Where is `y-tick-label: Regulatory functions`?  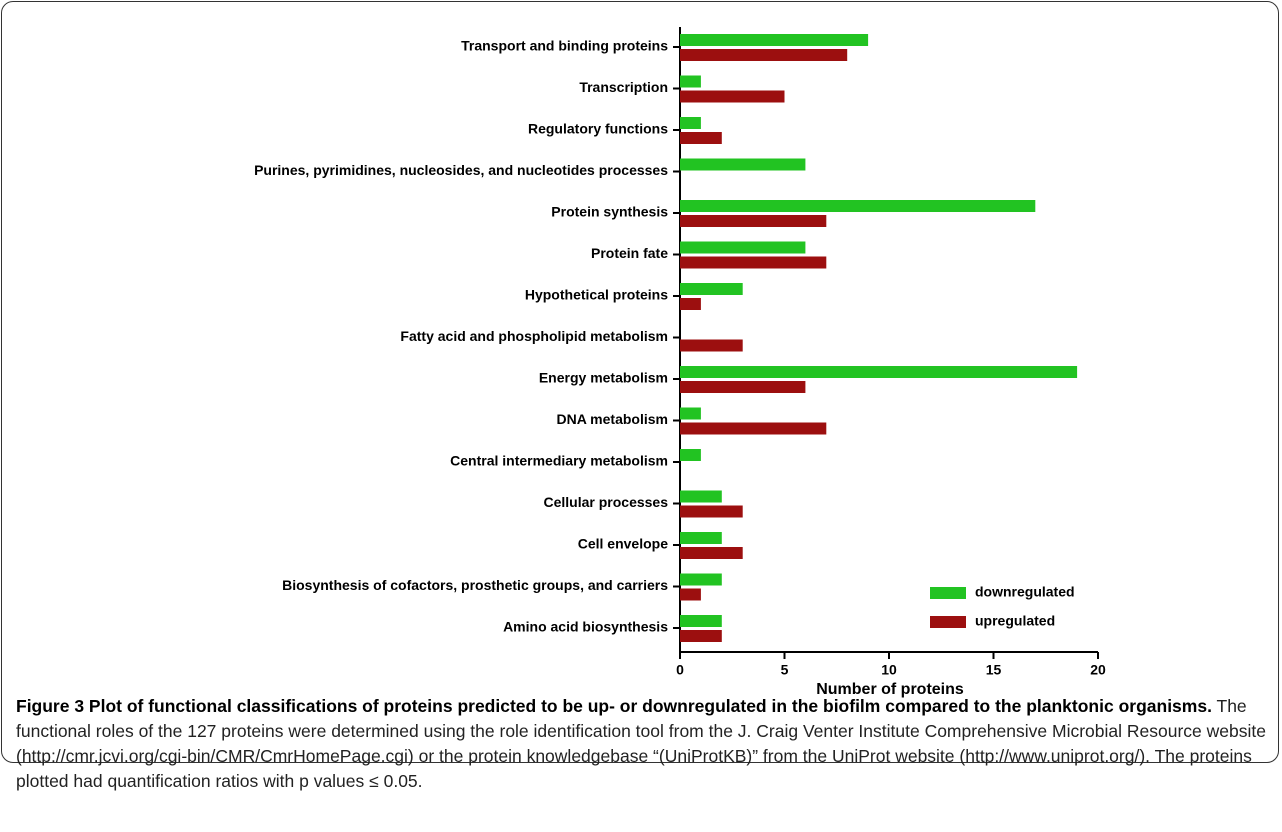
y-tick-label: Regulatory functions is located at coordinates (598, 129).